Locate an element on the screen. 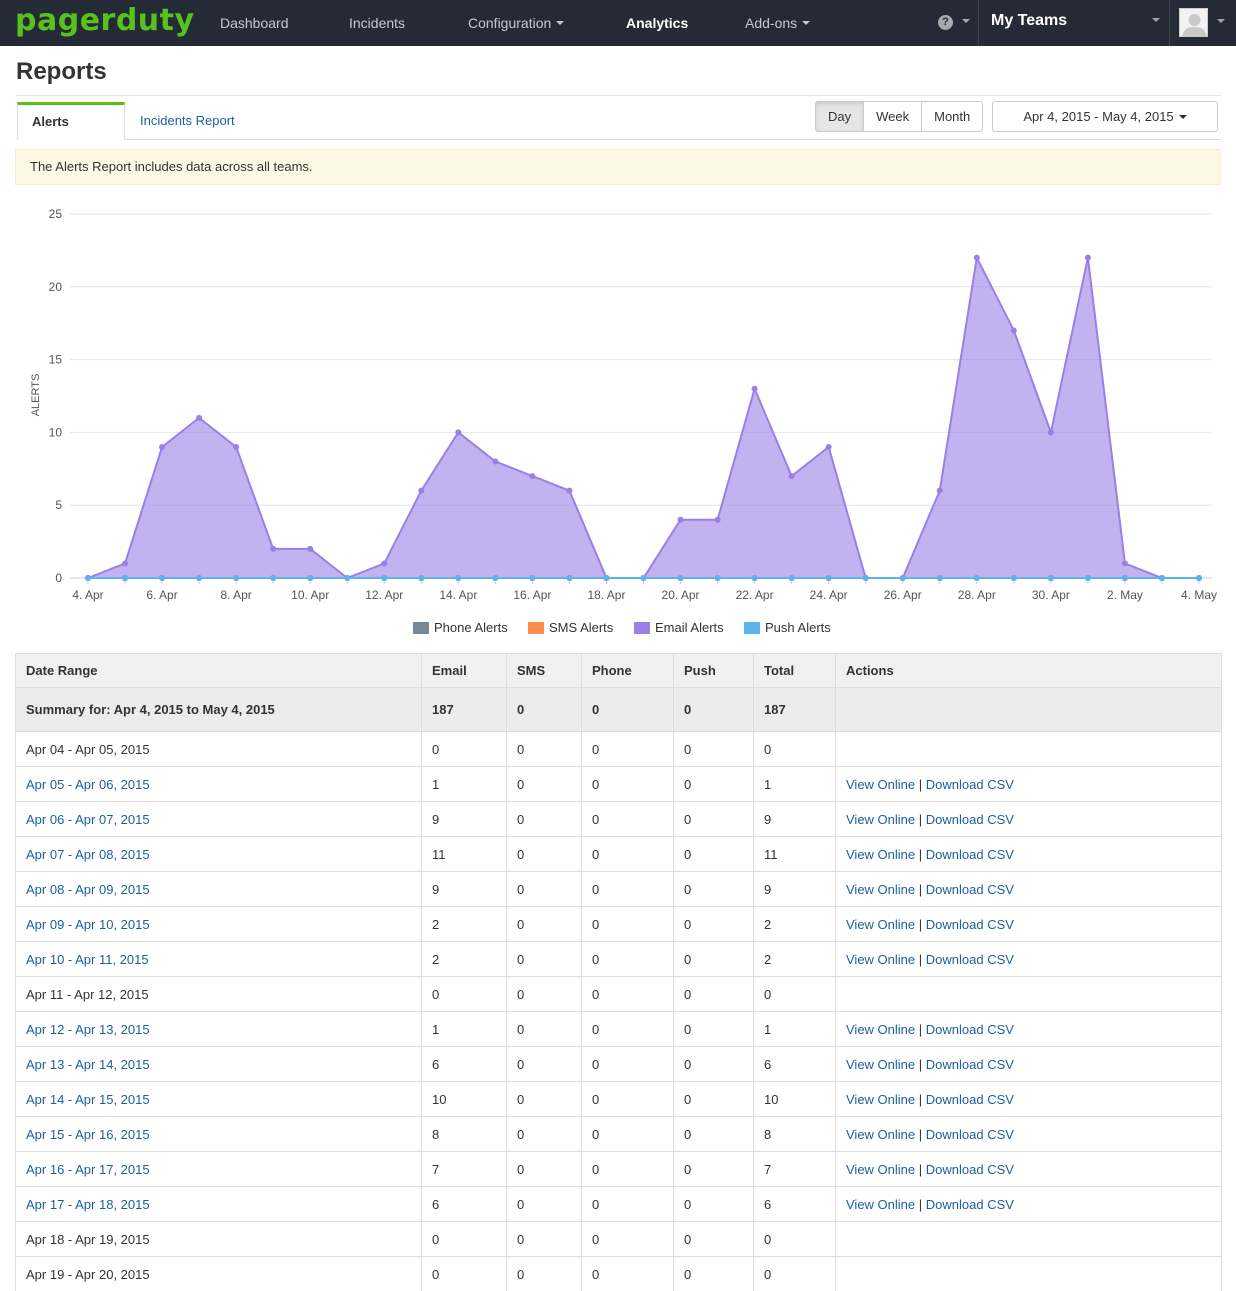  date-range-link: Apr 12 - Apr 13, 2015 is located at coordinates (88, 1029).